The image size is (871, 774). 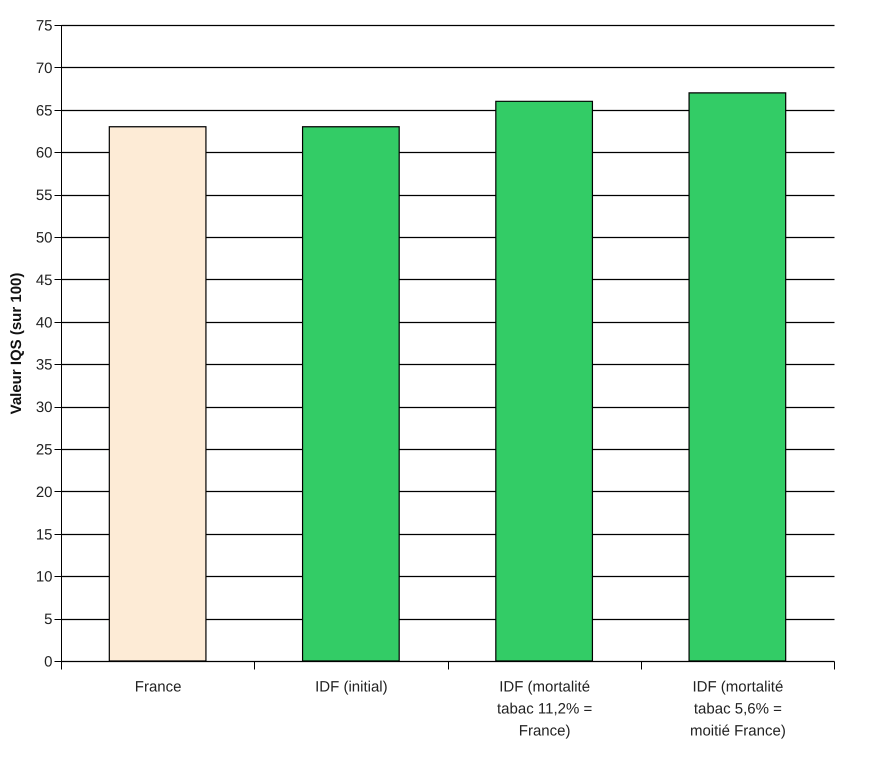 I want to click on y-tick-label: 20, so click(x=44, y=492).